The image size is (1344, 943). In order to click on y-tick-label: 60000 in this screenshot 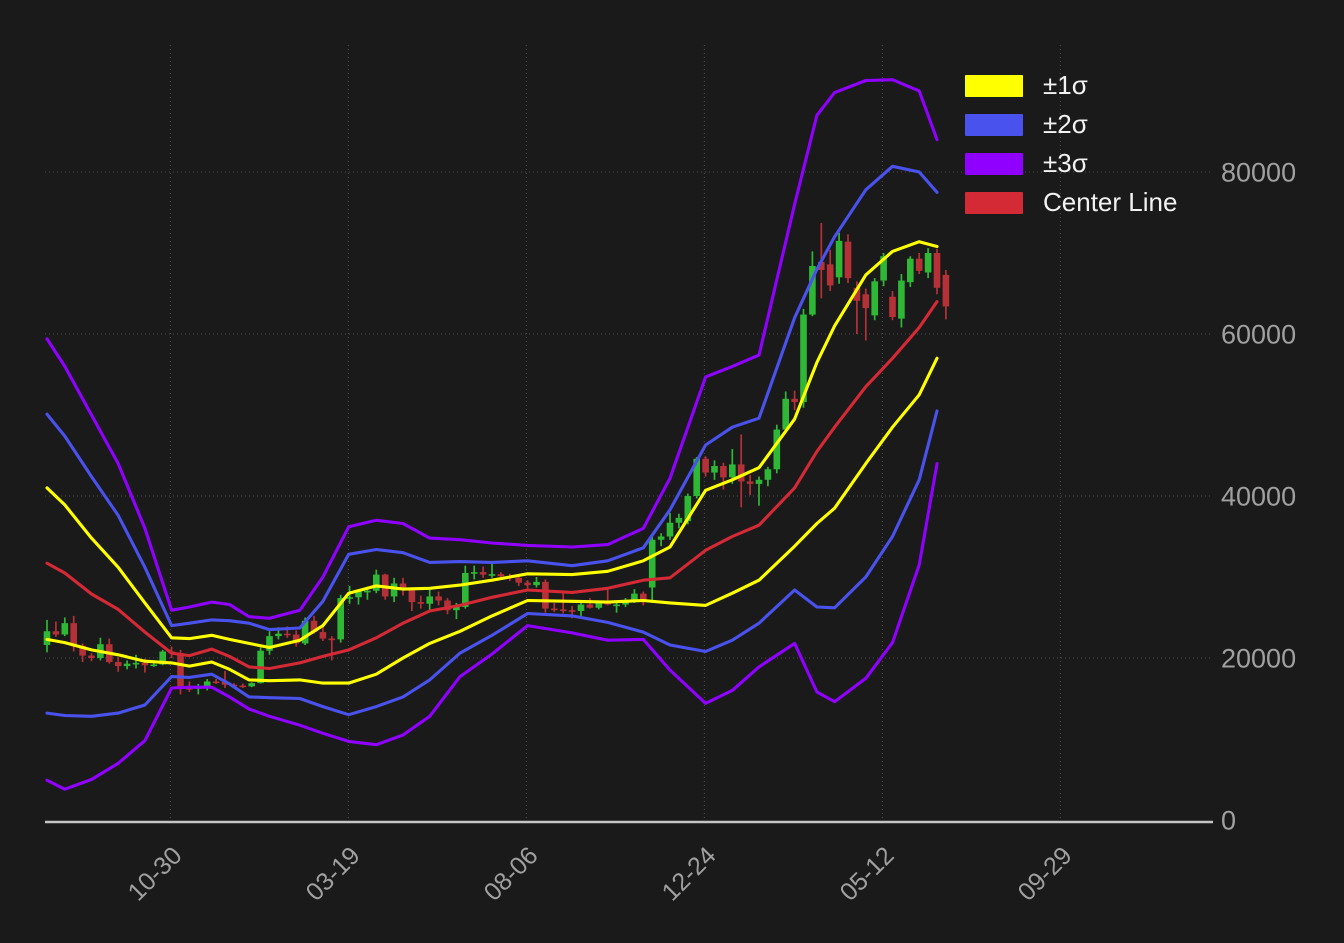, I will do `click(1258, 335)`.